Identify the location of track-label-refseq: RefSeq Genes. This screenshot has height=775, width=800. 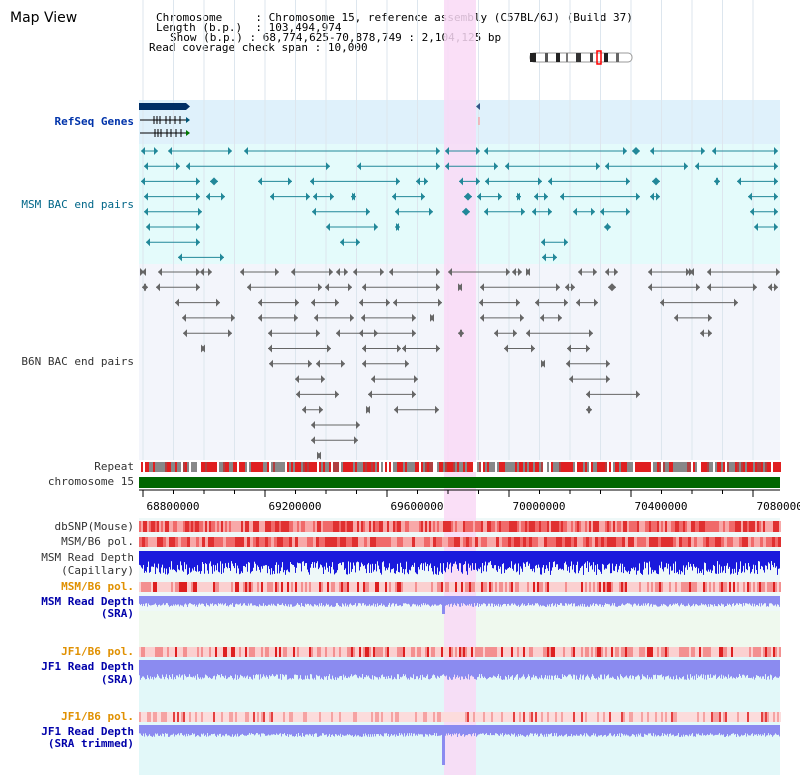
(94, 121).